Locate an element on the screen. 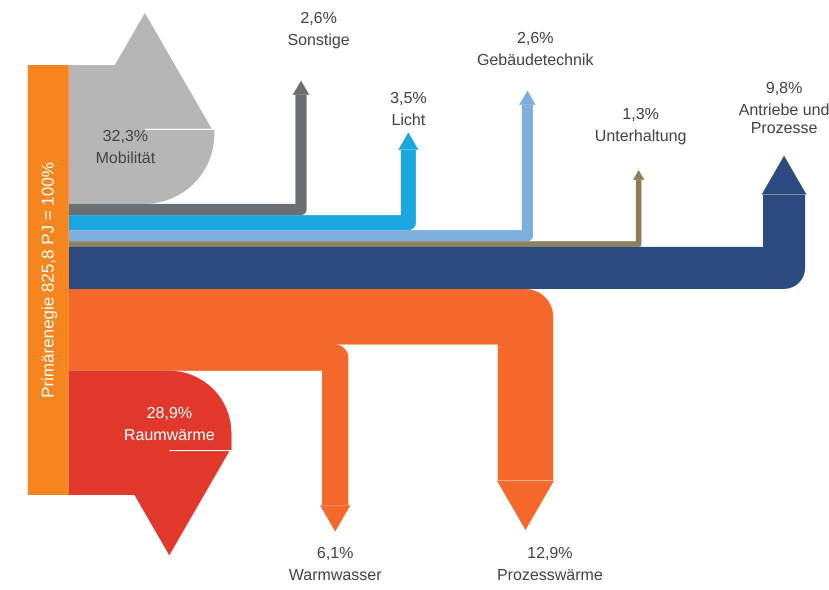 The height and width of the screenshot is (590, 829). data-label: 12,9% is located at coordinates (550, 553).